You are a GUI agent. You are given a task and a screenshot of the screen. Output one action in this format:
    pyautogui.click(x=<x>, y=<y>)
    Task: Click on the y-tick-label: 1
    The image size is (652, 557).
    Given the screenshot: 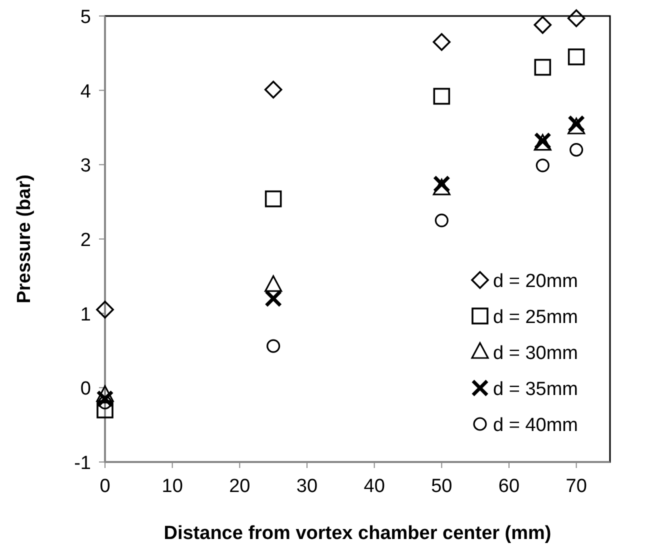 What is the action you would take?
    pyautogui.click(x=85, y=315)
    